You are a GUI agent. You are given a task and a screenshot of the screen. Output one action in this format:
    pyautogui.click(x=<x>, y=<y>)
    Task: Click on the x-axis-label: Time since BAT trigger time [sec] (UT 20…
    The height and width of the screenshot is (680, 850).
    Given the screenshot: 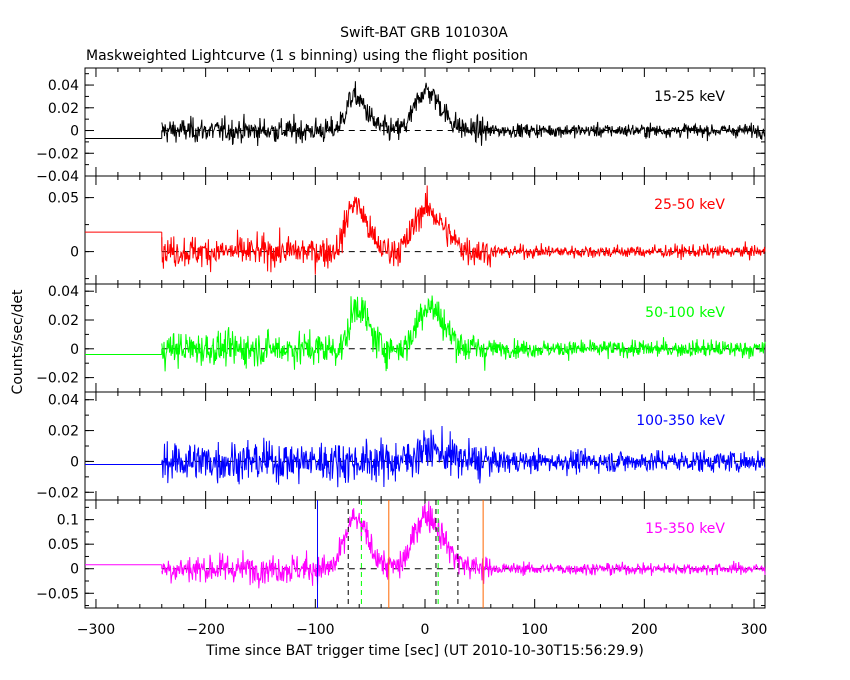 What is the action you would take?
    pyautogui.click(x=424, y=651)
    